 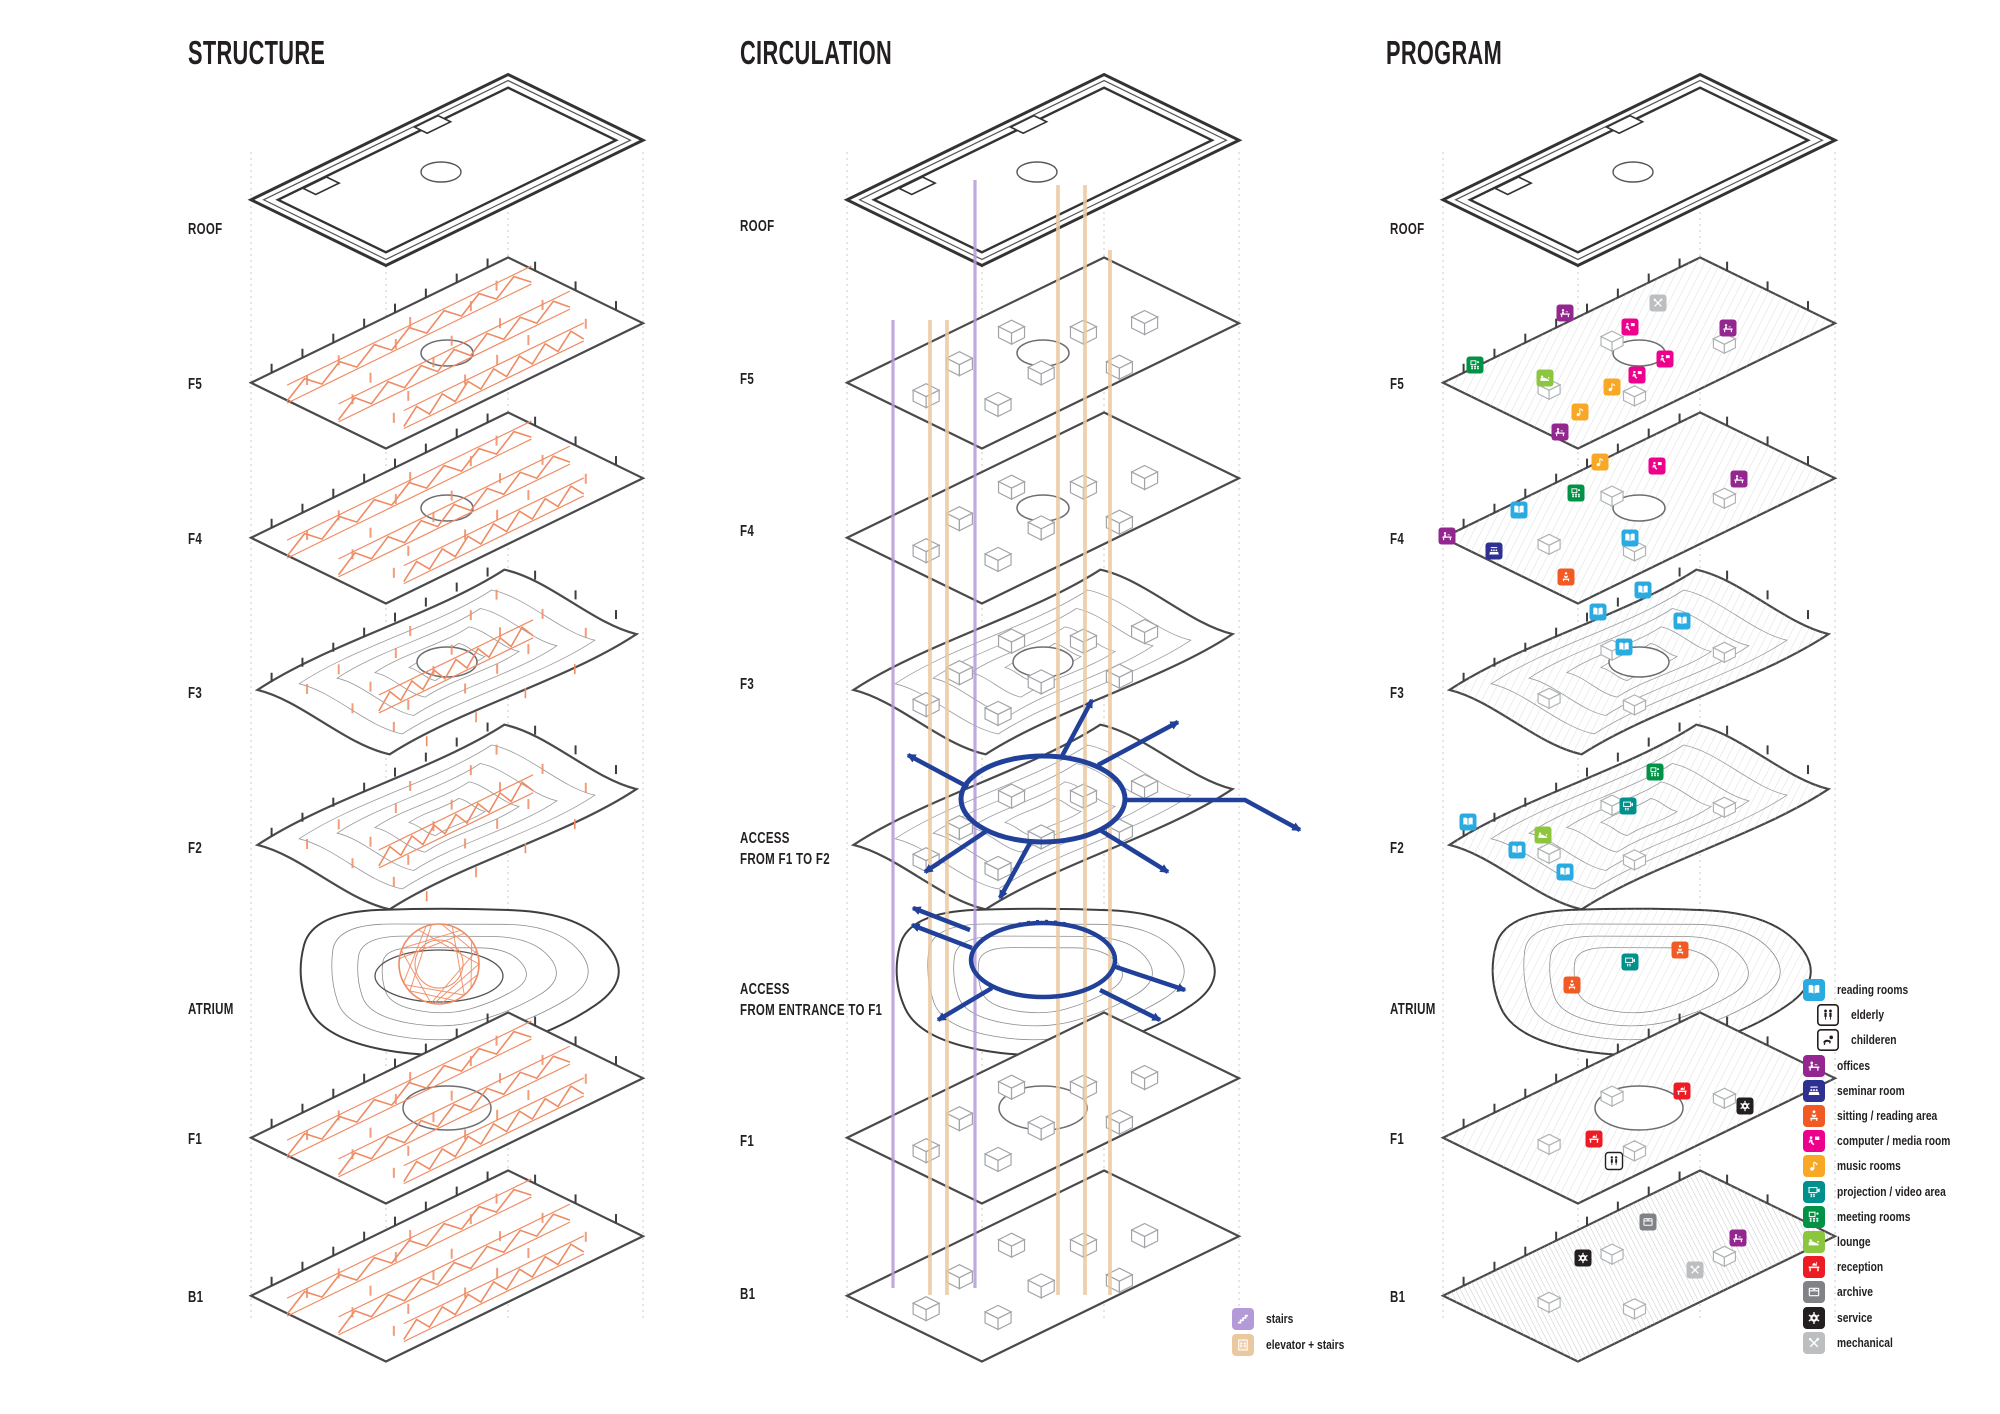 I want to click on access-arrows-f1-to-f2, so click(x=1104, y=799).